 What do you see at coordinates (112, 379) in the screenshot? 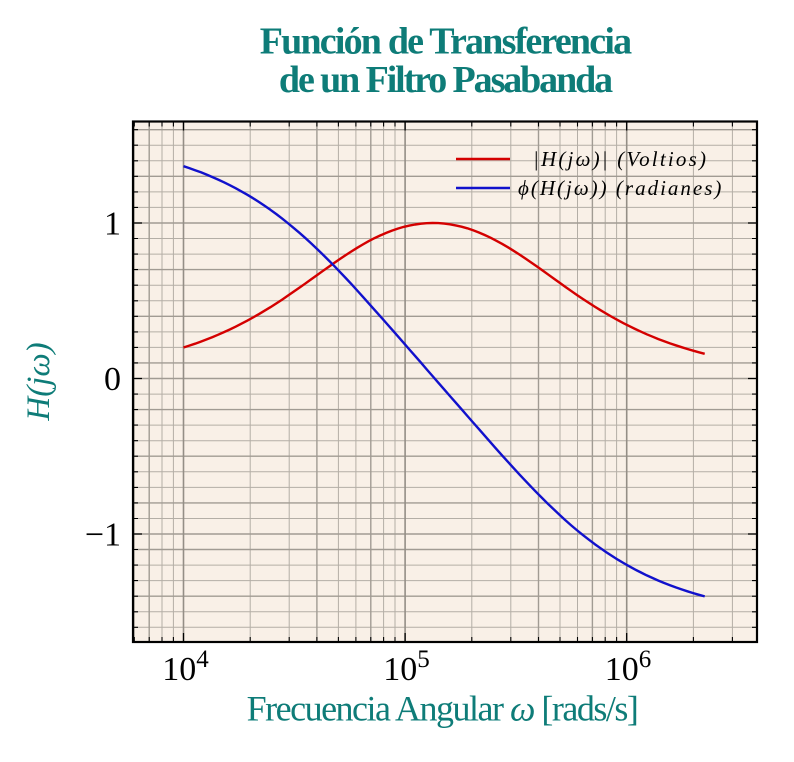
I see `svg-text: 0` at bounding box center [112, 379].